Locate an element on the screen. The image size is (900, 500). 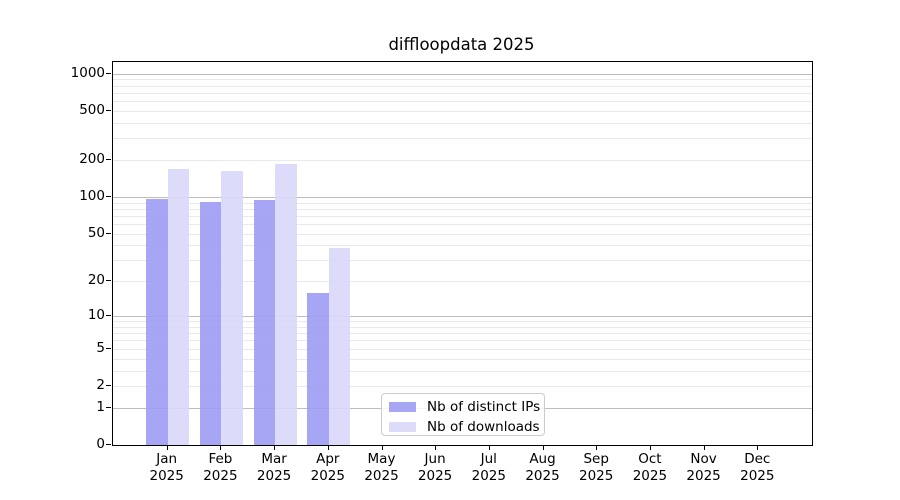
legend-item-downloads: Nb of downloads is located at coordinates (463, 428).